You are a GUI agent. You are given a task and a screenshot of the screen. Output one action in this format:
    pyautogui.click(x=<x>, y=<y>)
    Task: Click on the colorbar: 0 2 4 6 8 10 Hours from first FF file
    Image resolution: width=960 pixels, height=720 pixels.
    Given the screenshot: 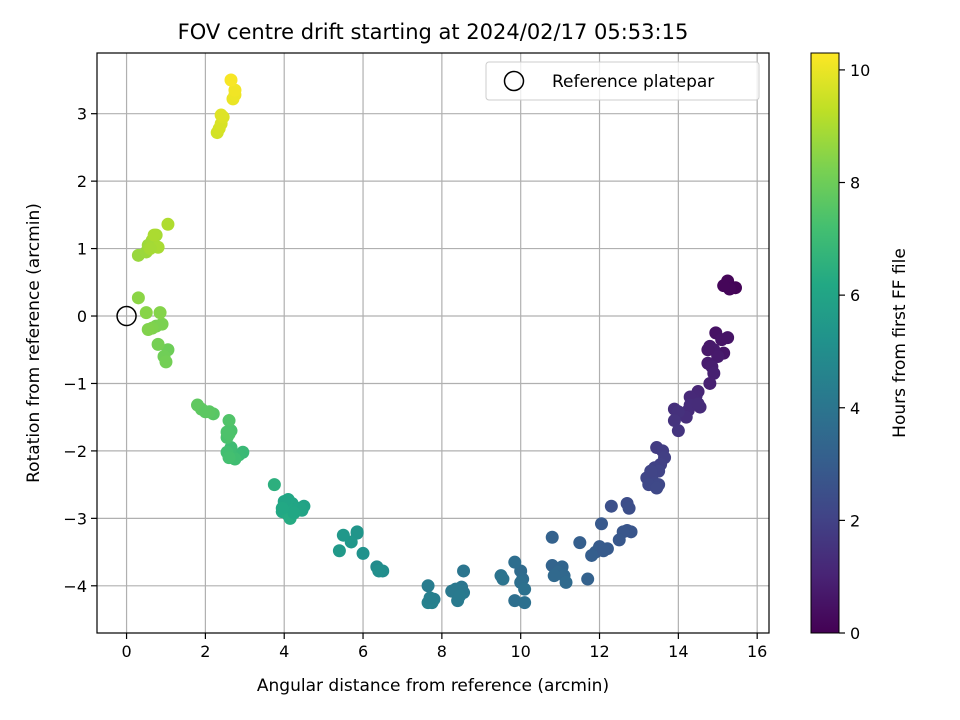 What is the action you would take?
    pyautogui.click(x=860, y=347)
    